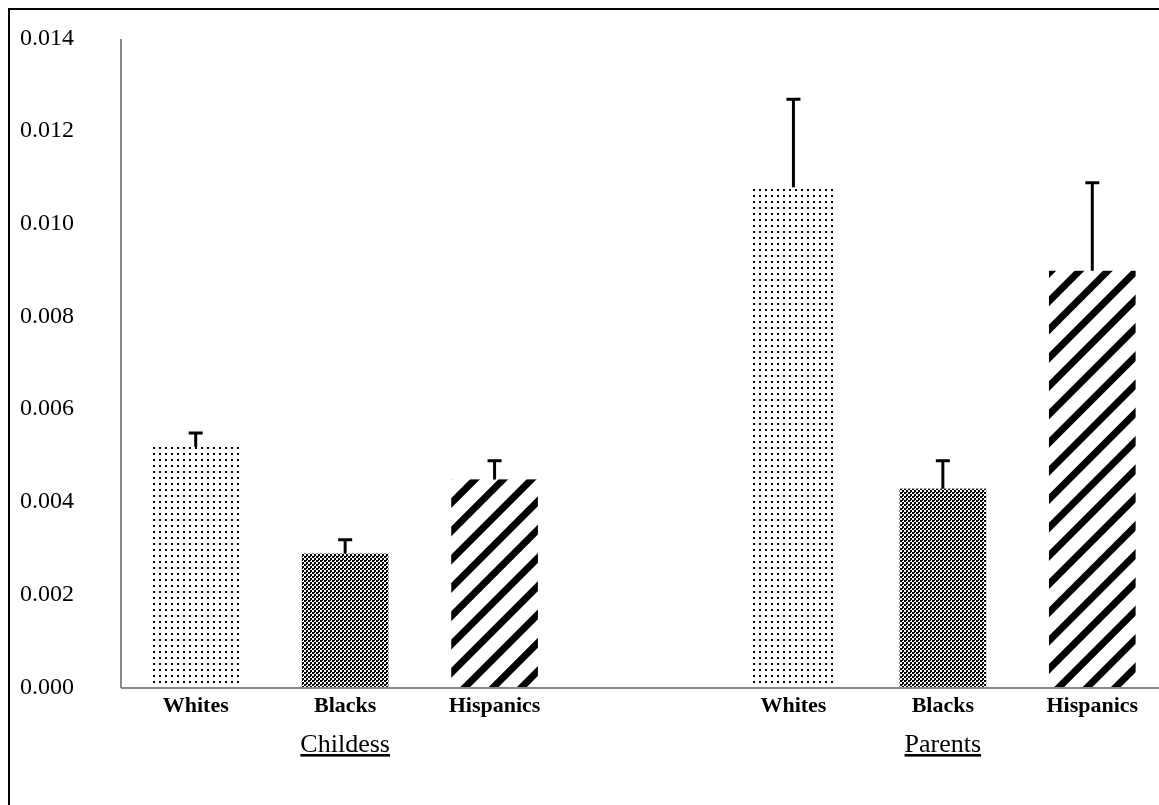  Describe the element at coordinates (47, 36) in the screenshot. I see `y-tick-label: 0.014` at that location.